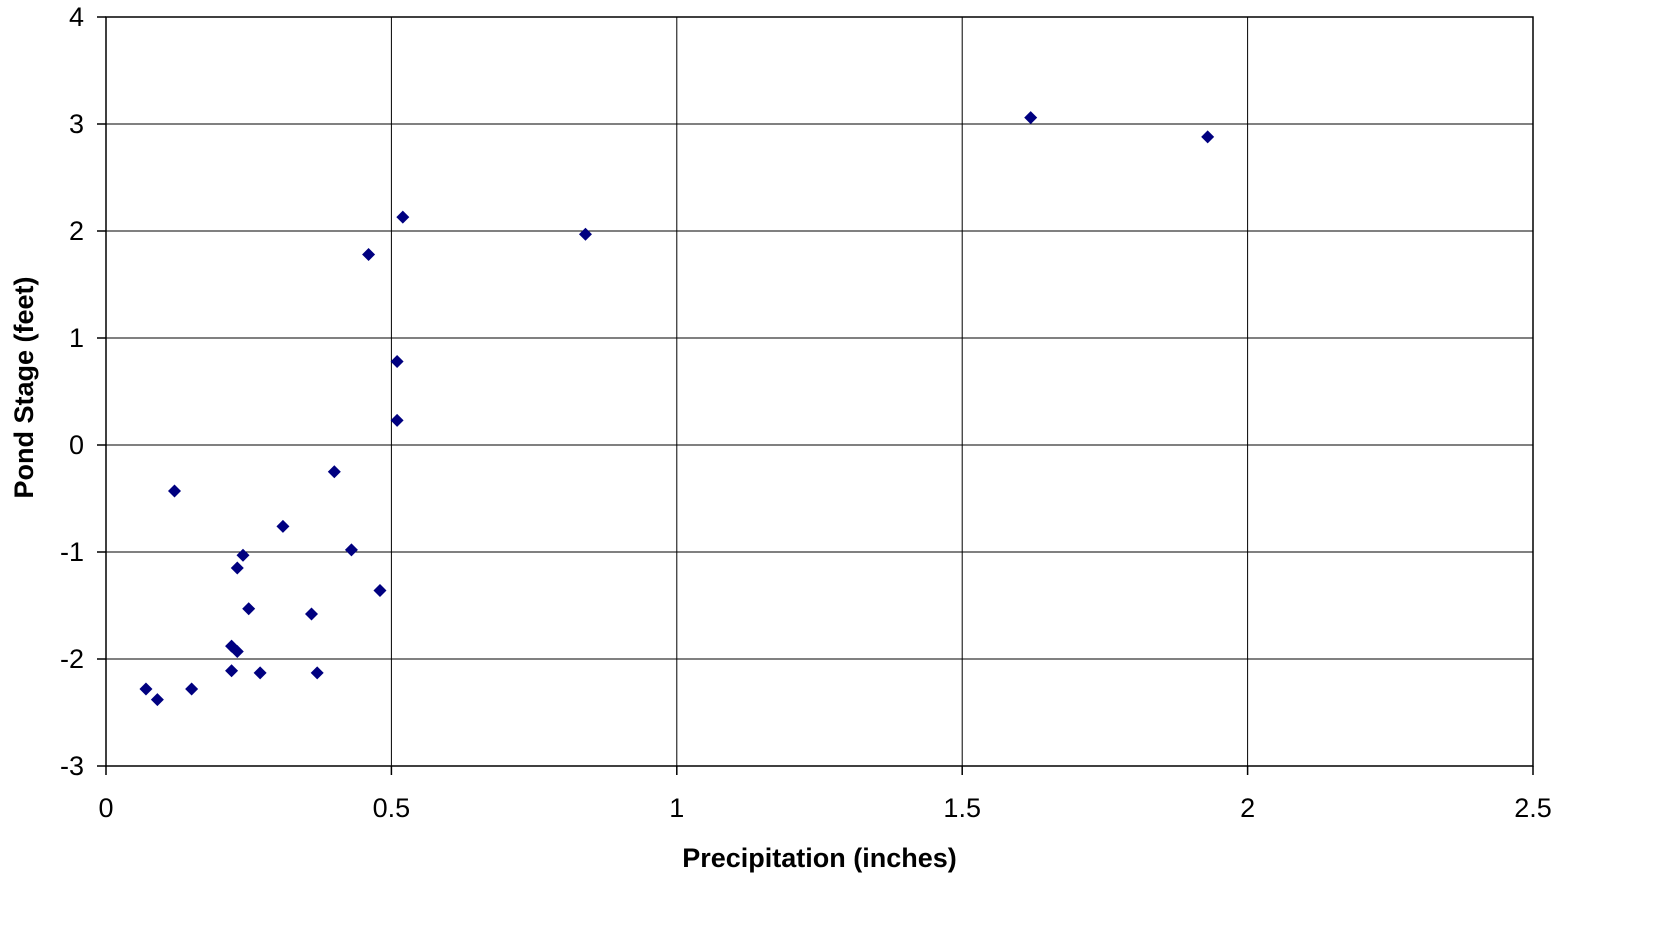  I want to click on y-tick-label: 3, so click(76, 124).